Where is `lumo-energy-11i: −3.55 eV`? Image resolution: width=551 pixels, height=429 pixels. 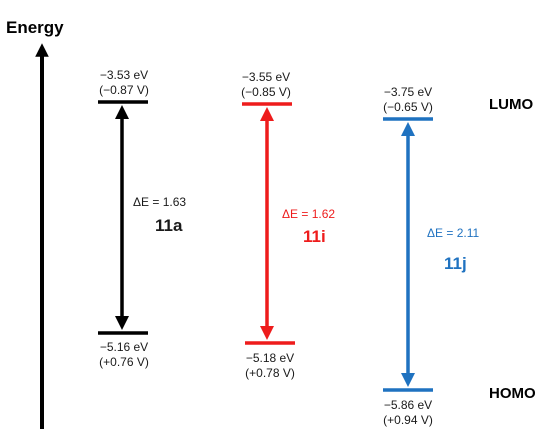 lumo-energy-11i: −3.55 eV is located at coordinates (266, 77).